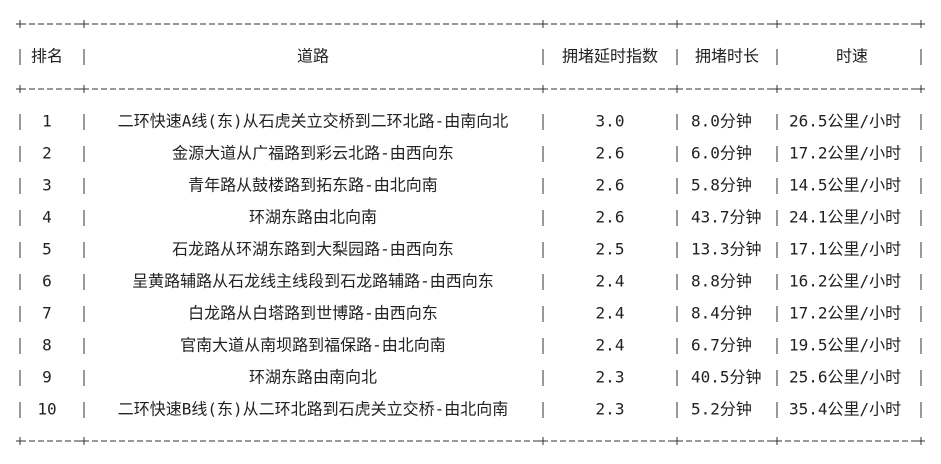 The width and height of the screenshot is (941, 464). I want to click on header-cell: 拥堵延时指数, so click(610, 56).